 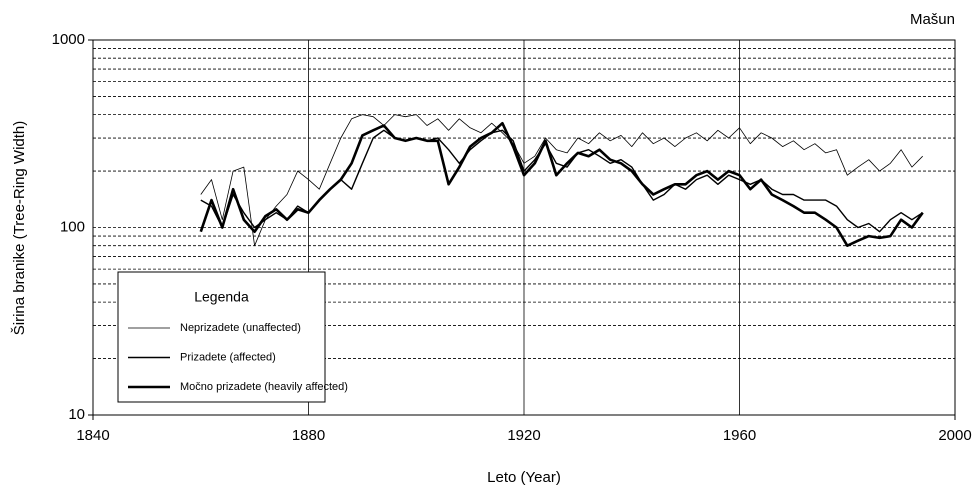 What do you see at coordinates (19, 228) in the screenshot?
I see `y-axis-label: Širina branike (Tree-Ring Width)` at bounding box center [19, 228].